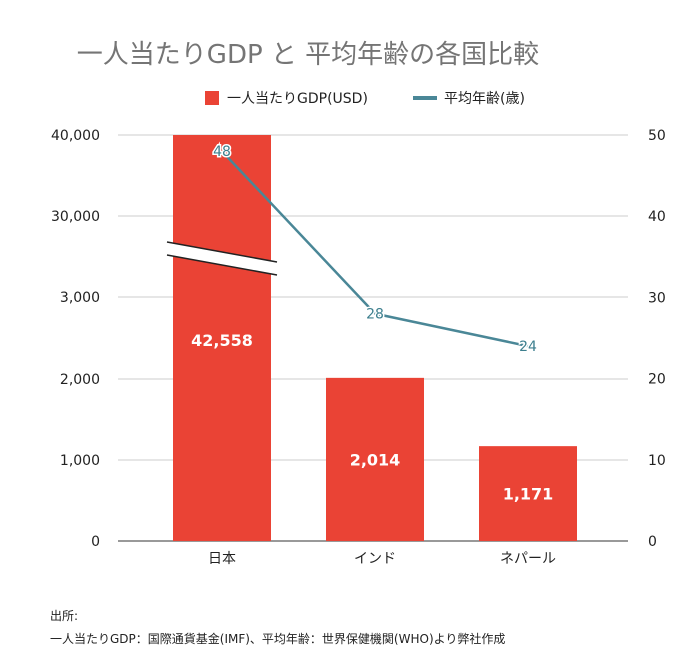 The width and height of the screenshot is (700, 668). Describe the element at coordinates (80, 461) in the screenshot. I see `left-tick-label: 1,000` at that location.